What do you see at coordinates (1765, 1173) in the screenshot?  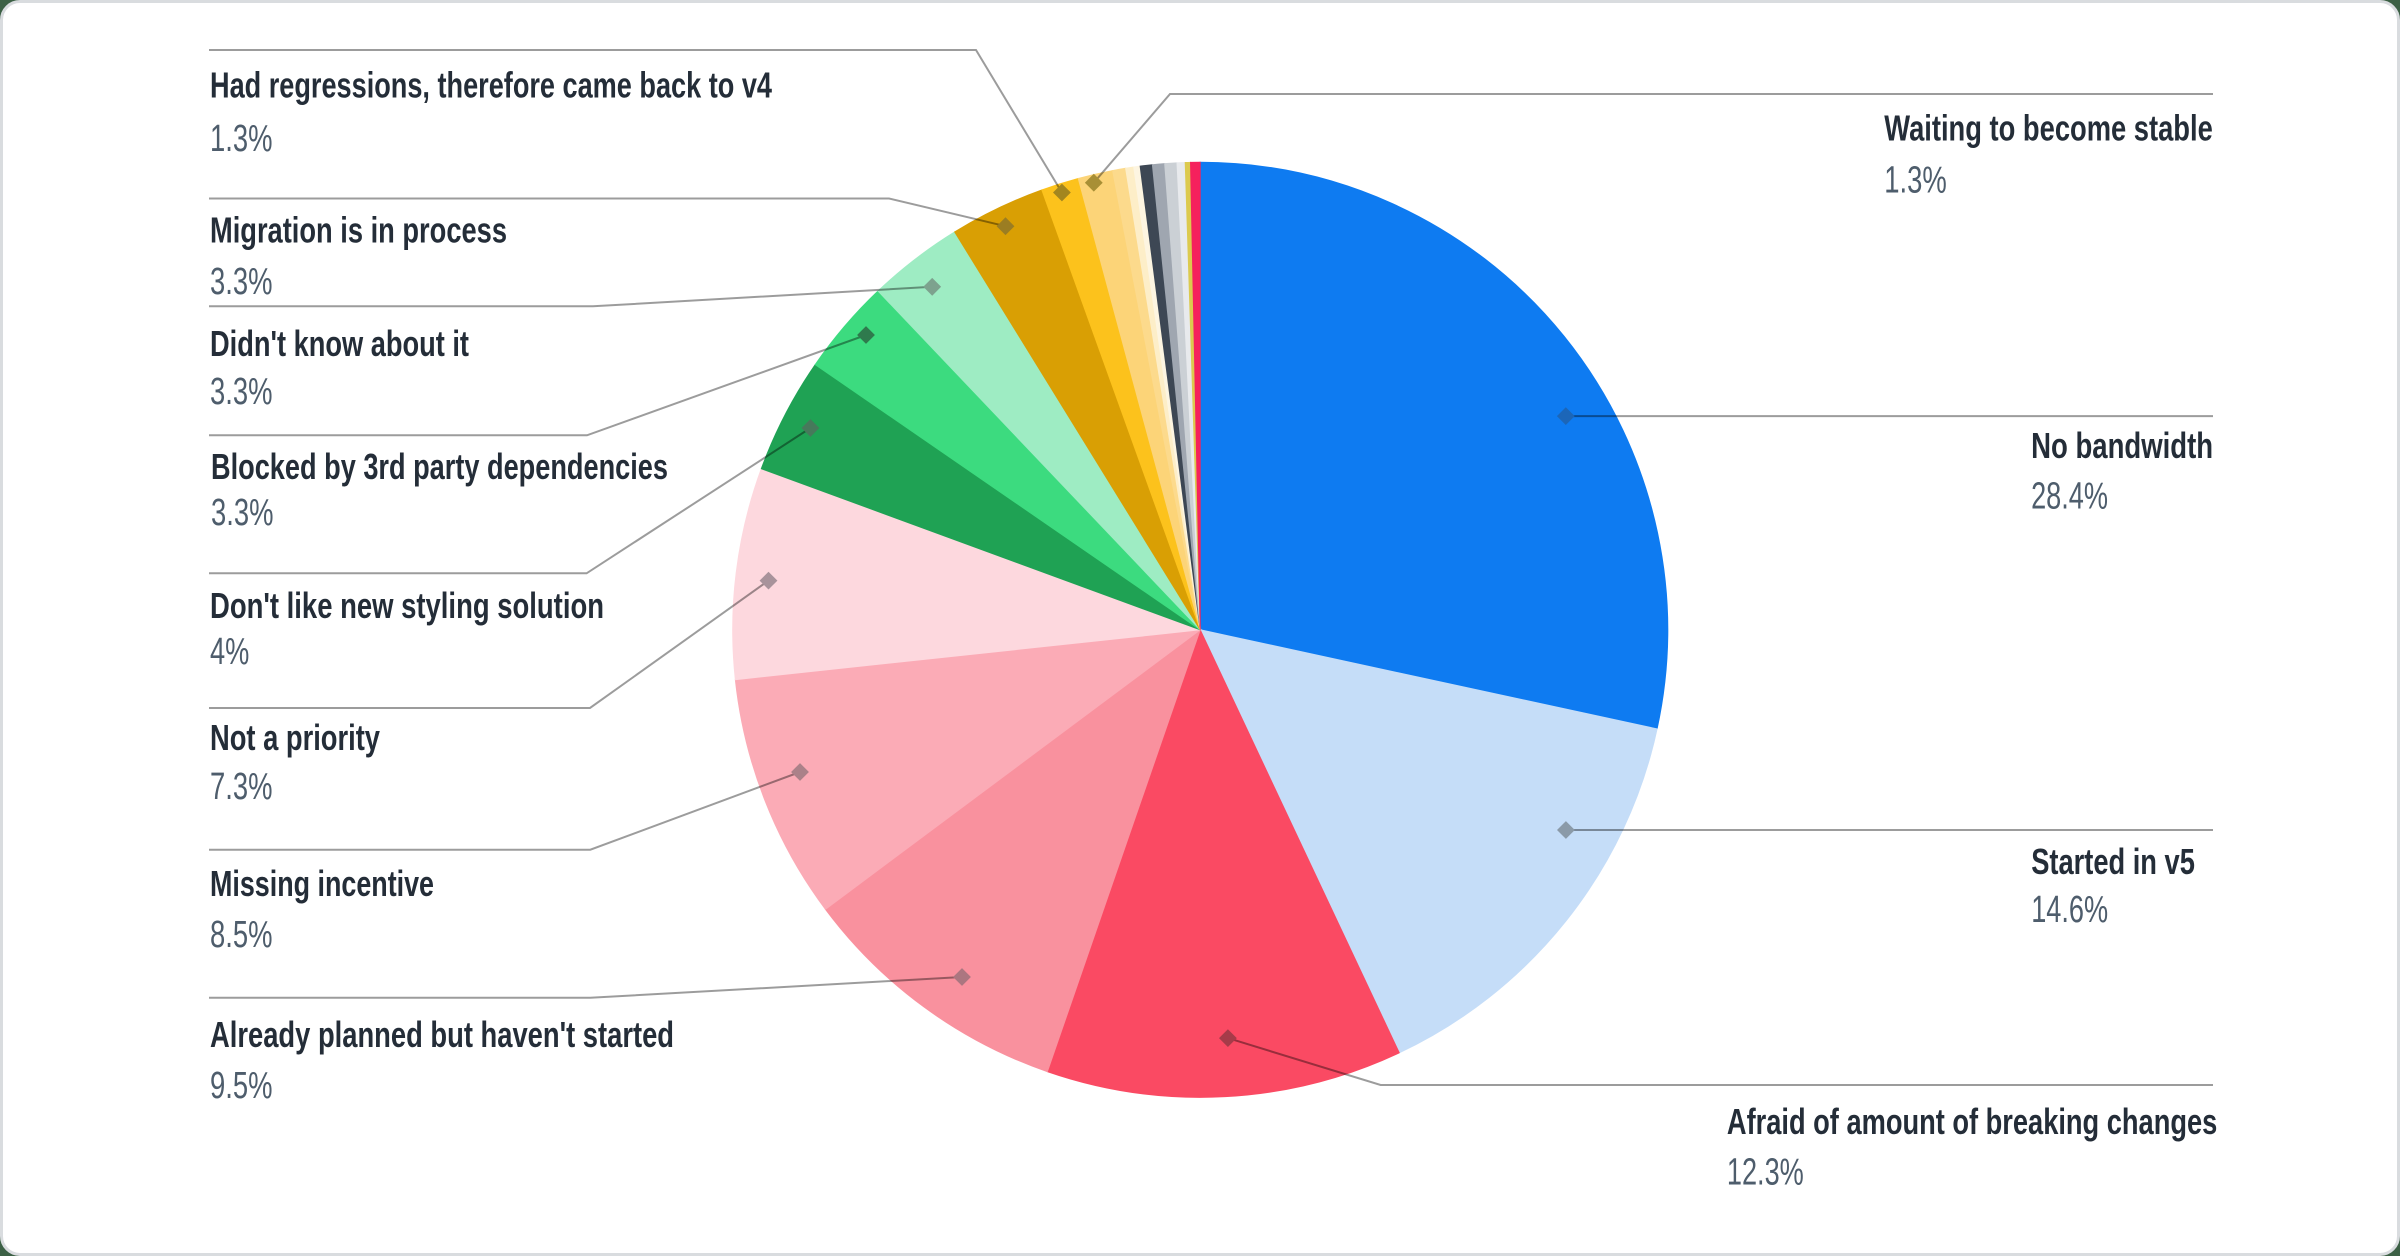 I see `svg-text: 12.3%` at bounding box center [1765, 1173].